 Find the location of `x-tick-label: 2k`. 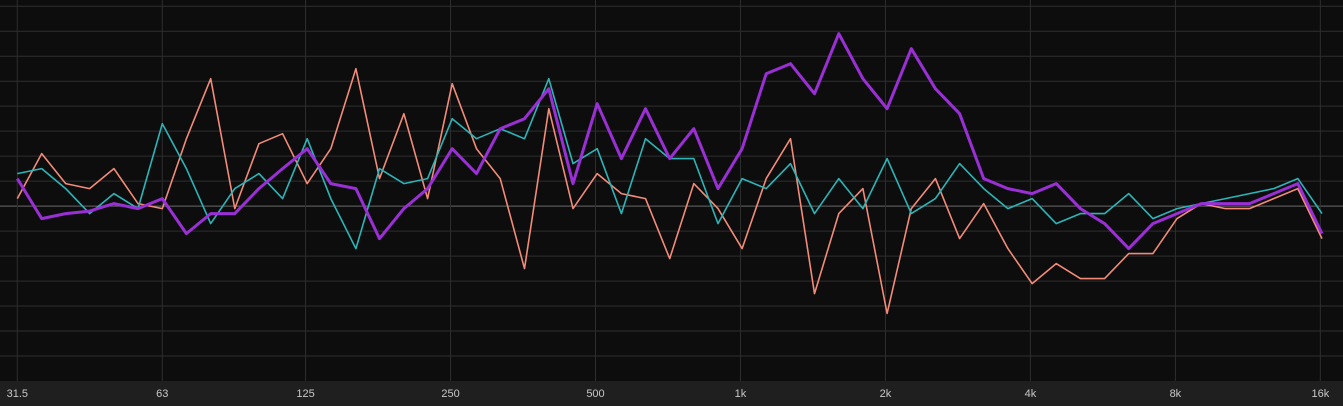

x-tick-label: 2k is located at coordinates (886, 394).